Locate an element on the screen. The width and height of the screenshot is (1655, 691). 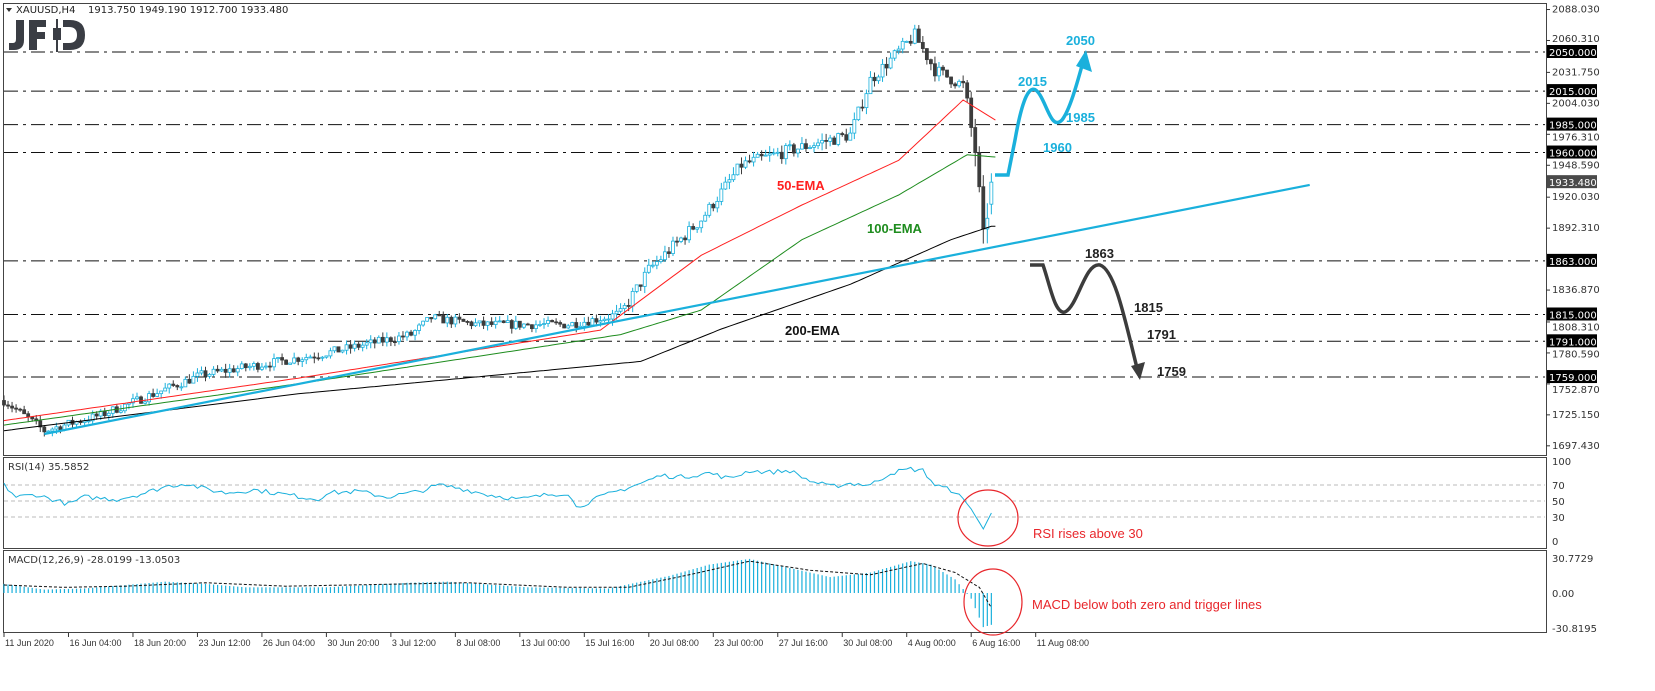
rsi-tick-label: 0 is located at coordinates (1555, 542).